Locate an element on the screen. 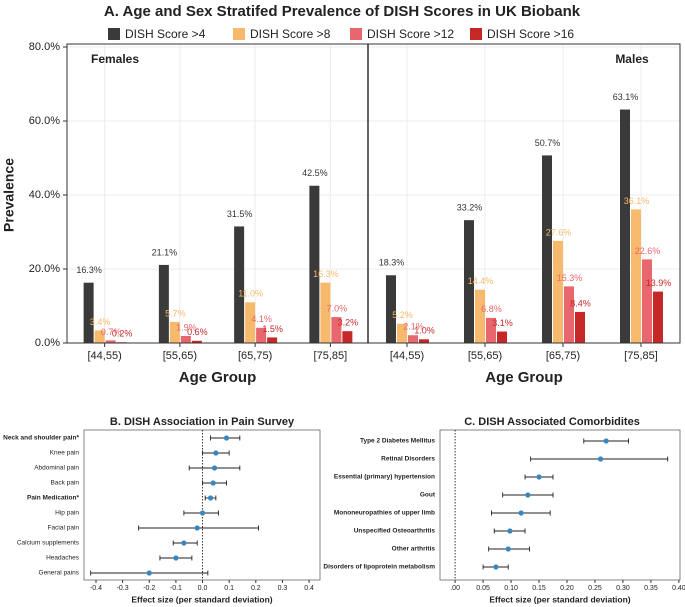 The image size is (685, 607). legend-label: DISH Score >8 is located at coordinates (290, 34).